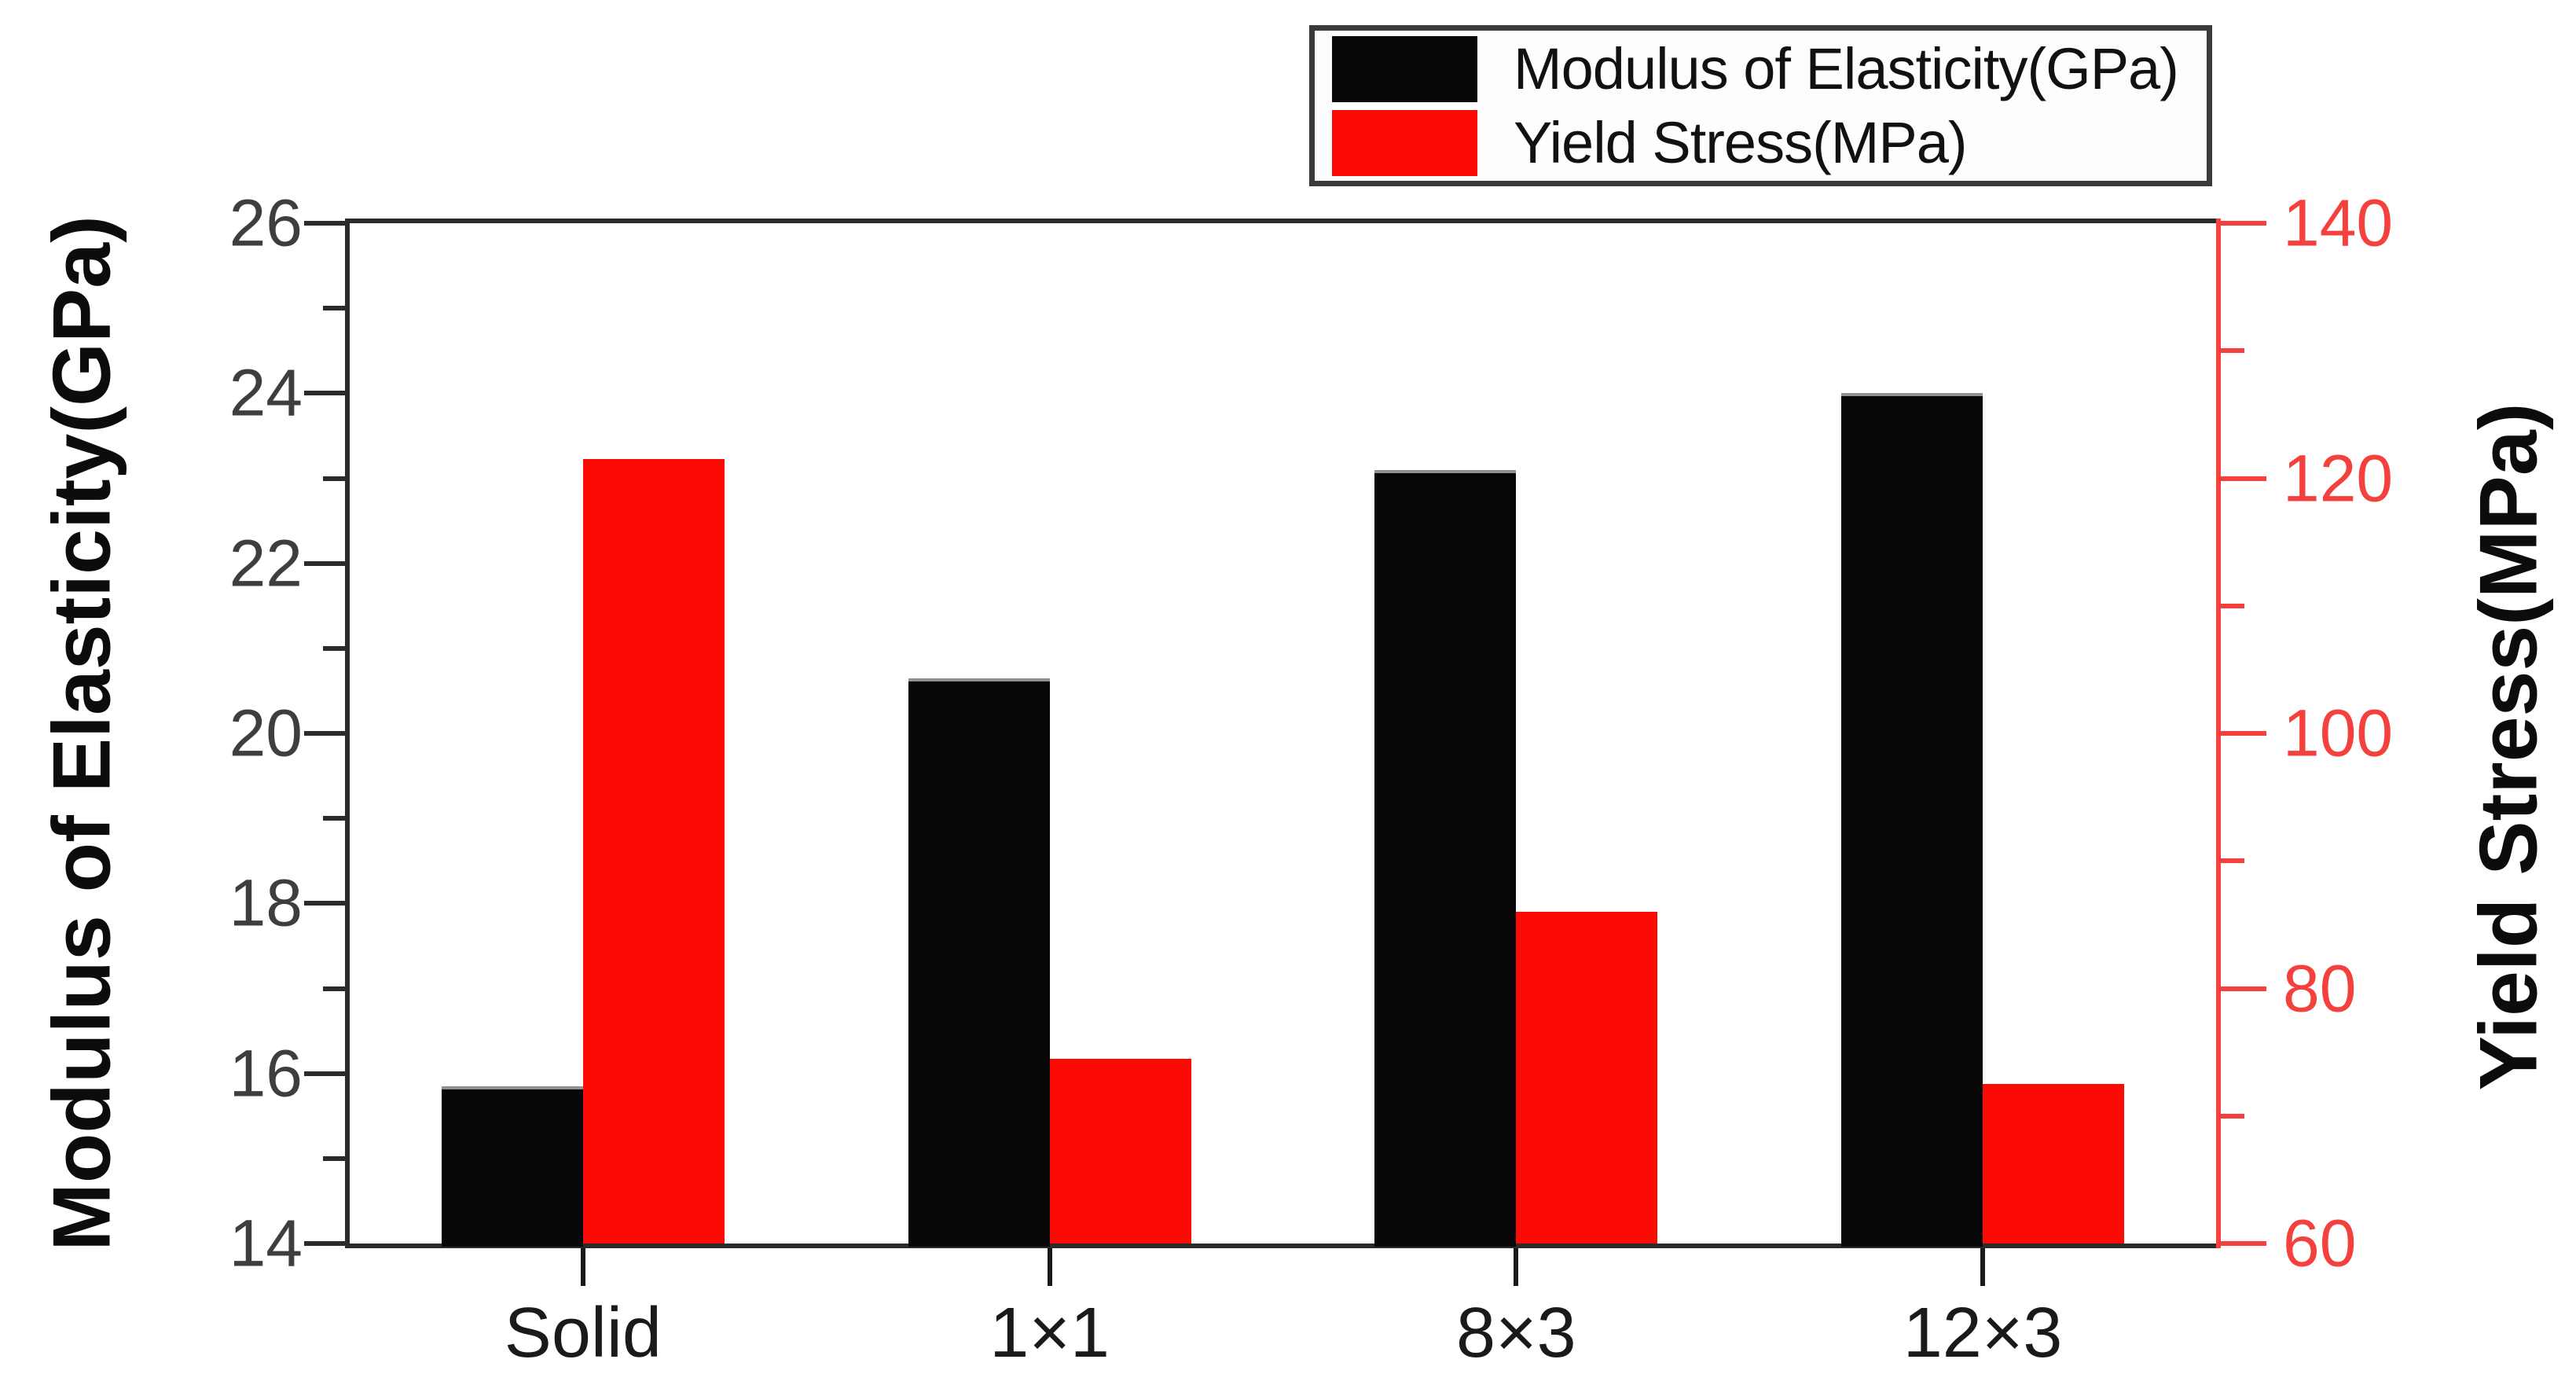 The height and width of the screenshot is (1396, 2576). Describe the element at coordinates (2054, 1164) in the screenshot. I see `bar-yield-stress-12×3` at that location.